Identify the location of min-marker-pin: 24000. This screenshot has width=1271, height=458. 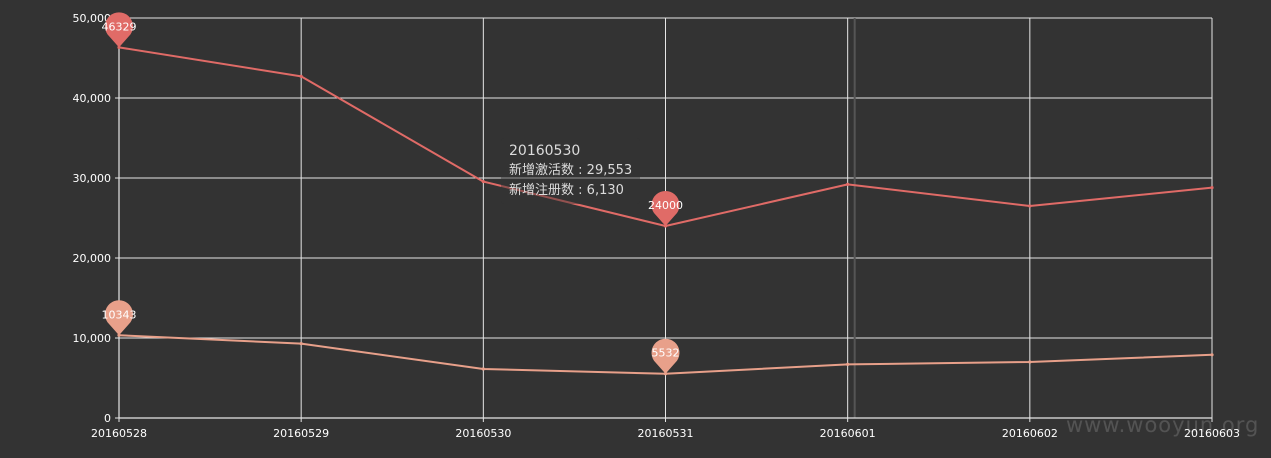
(665, 208).